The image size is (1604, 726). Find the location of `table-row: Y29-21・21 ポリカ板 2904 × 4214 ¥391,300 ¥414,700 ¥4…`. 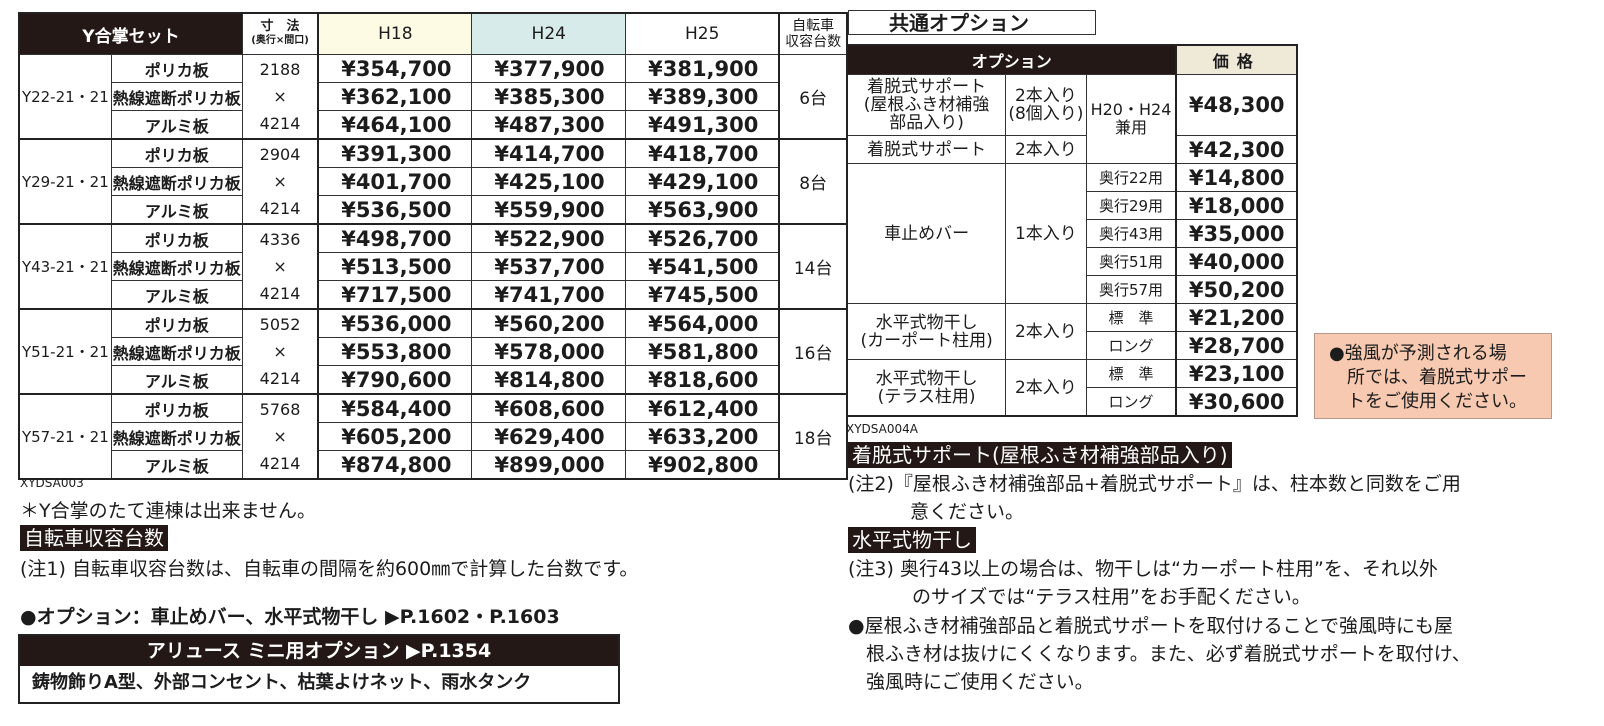

table-row: Y29-21・21 ポリカ板 2904 × 4214 ¥391,300 ¥414,700 ¥4… is located at coordinates (433, 181).